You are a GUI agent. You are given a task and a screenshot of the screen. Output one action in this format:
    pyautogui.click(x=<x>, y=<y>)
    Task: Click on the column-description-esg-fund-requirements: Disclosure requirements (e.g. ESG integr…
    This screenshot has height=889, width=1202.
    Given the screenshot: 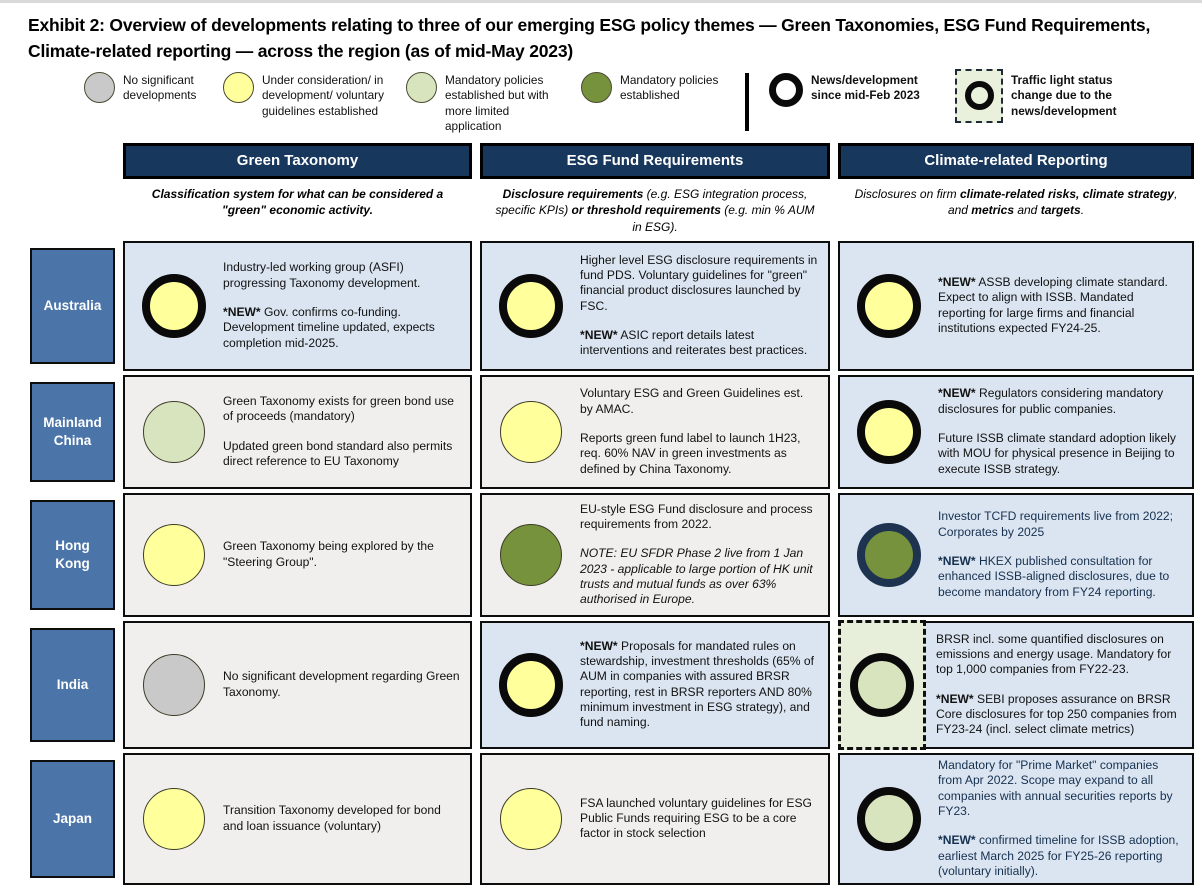 What is the action you would take?
    pyautogui.click(x=655, y=210)
    